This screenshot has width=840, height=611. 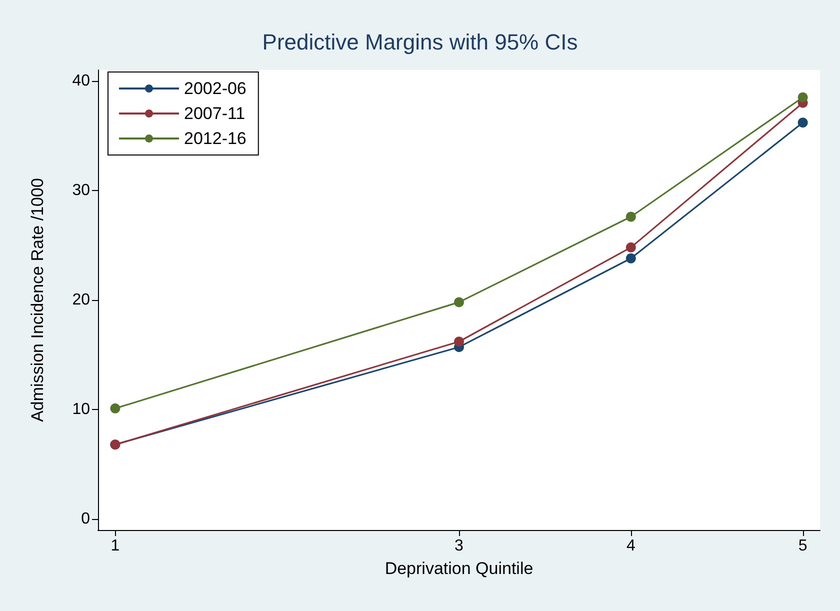 I want to click on y-axis-title: Admission Incidence Rate /1000, so click(x=37, y=300).